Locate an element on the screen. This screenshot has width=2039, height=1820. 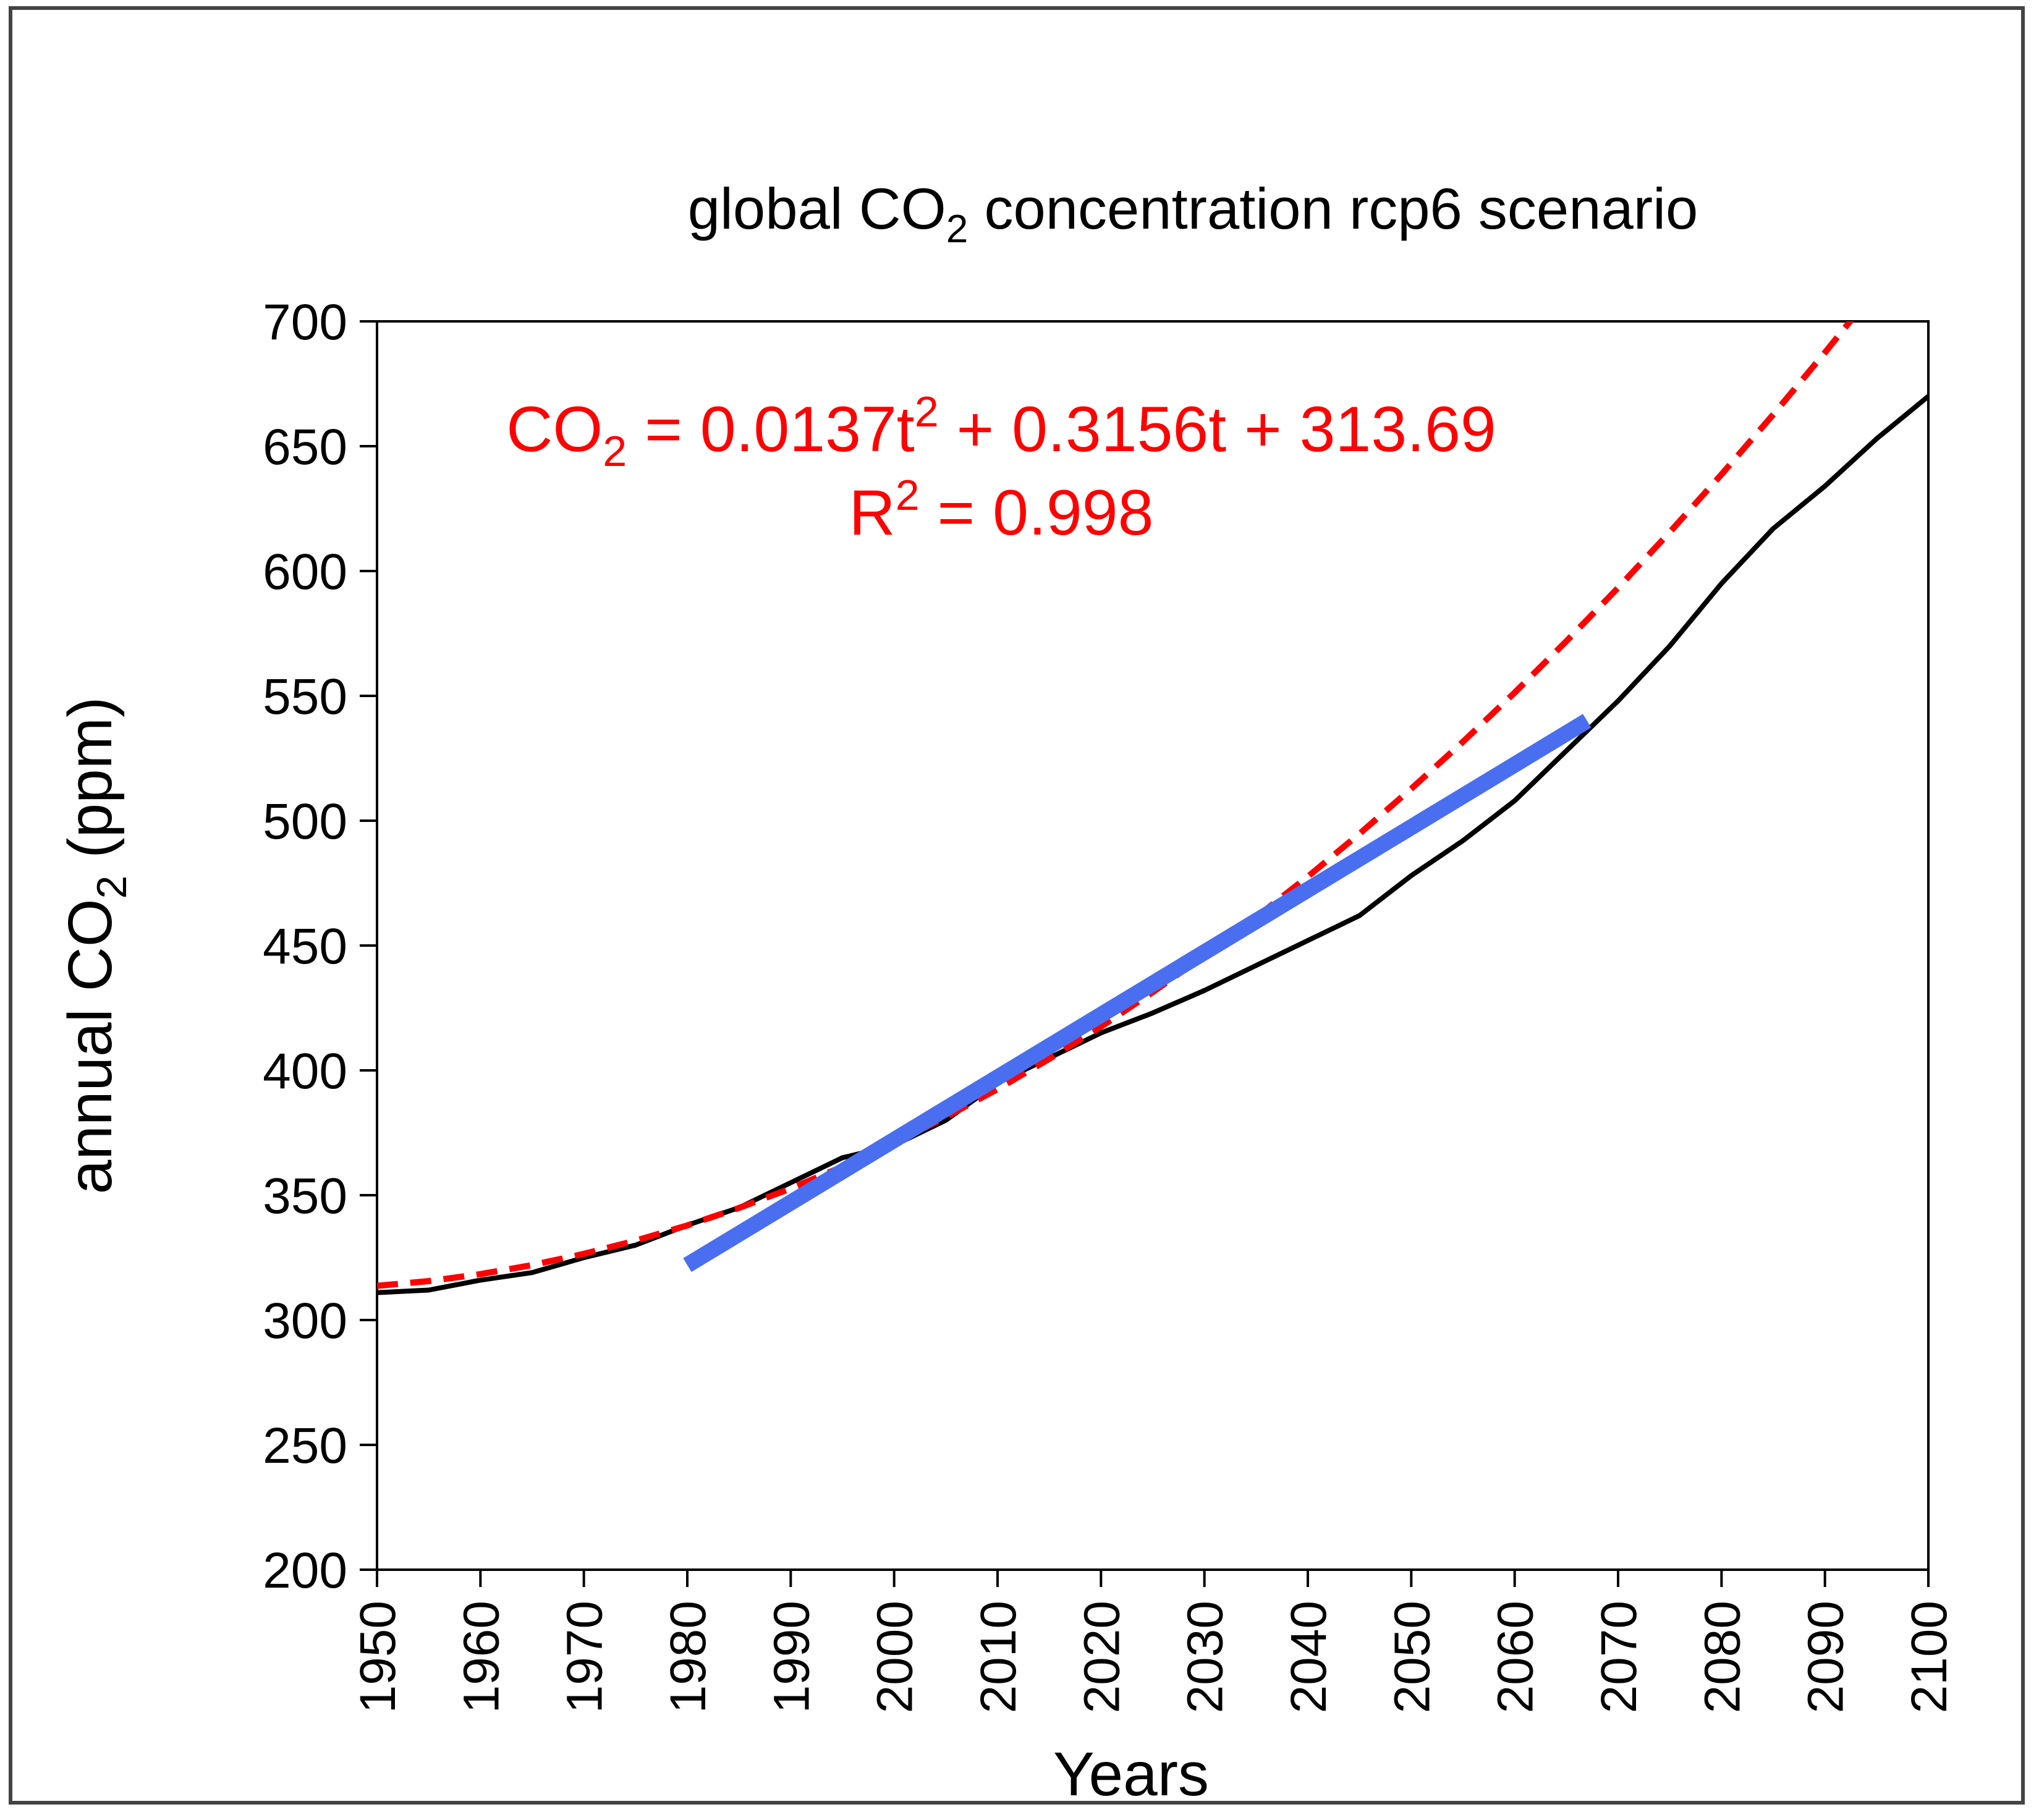
x-tick-label: 2090 is located at coordinates (1826, 1657).